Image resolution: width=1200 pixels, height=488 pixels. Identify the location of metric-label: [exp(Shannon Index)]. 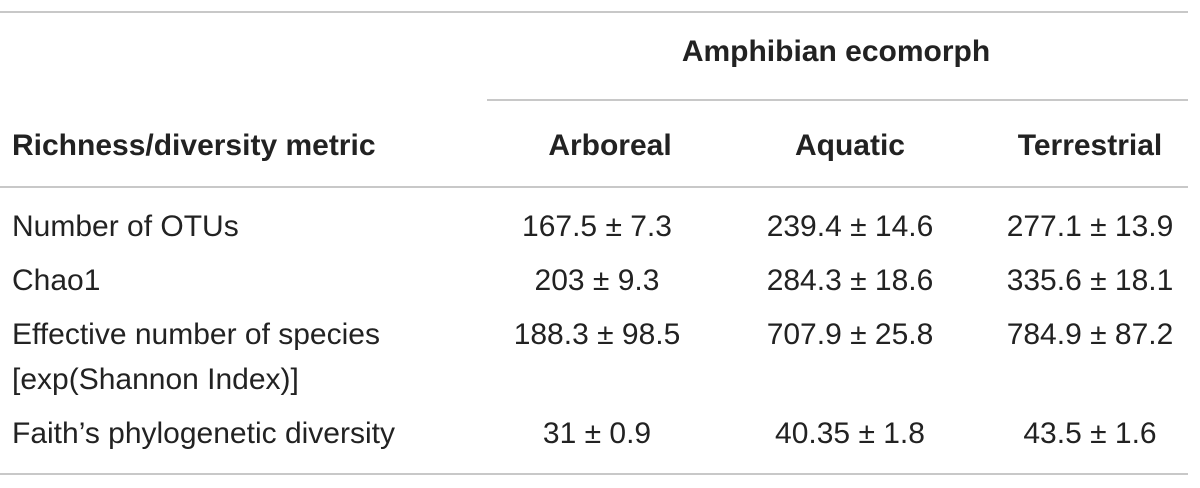
(155, 379).